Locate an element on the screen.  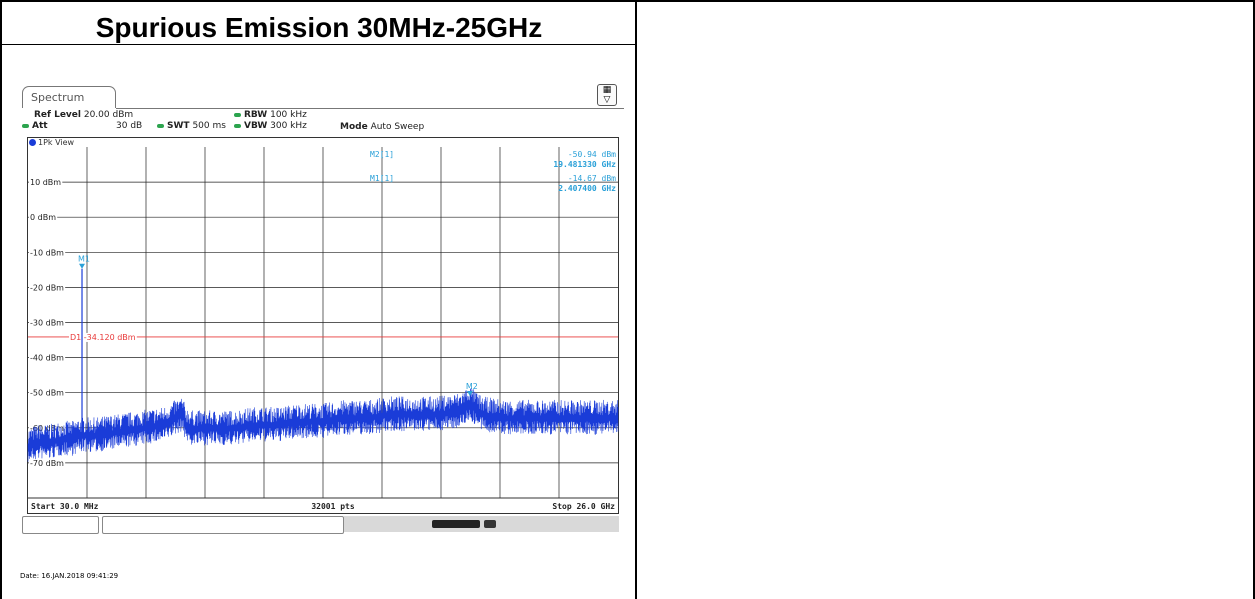
rbw-indicator-icon is located at coordinates (237, 114).